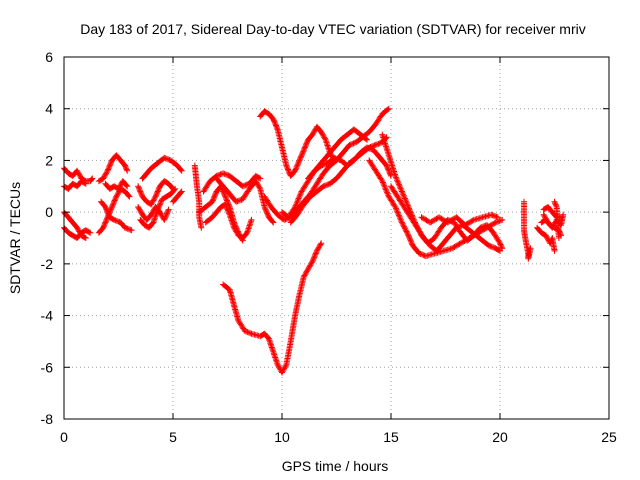  Describe the element at coordinates (391, 437) in the screenshot. I see `x-tick-label: 15` at that location.